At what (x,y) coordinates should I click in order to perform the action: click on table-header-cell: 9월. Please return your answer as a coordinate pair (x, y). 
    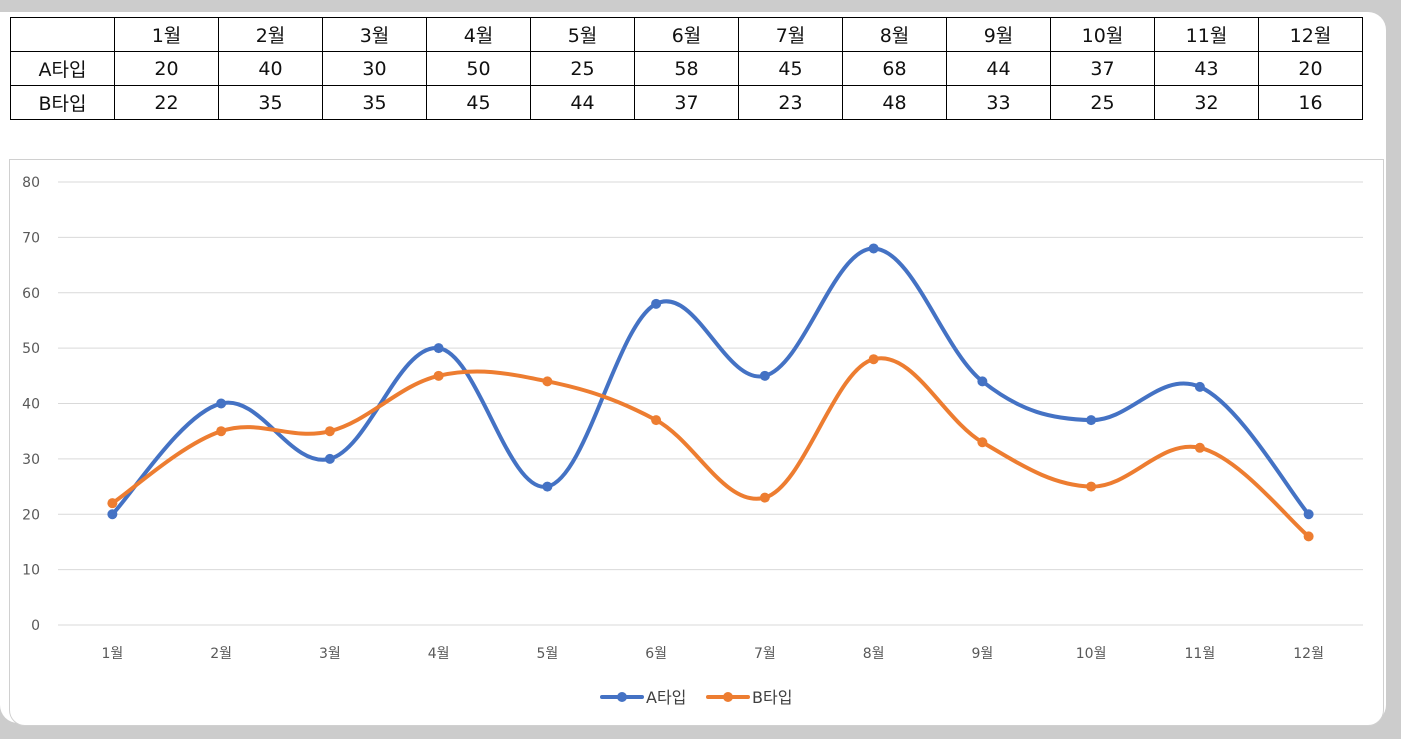
    Looking at the image, I should click on (998, 34).